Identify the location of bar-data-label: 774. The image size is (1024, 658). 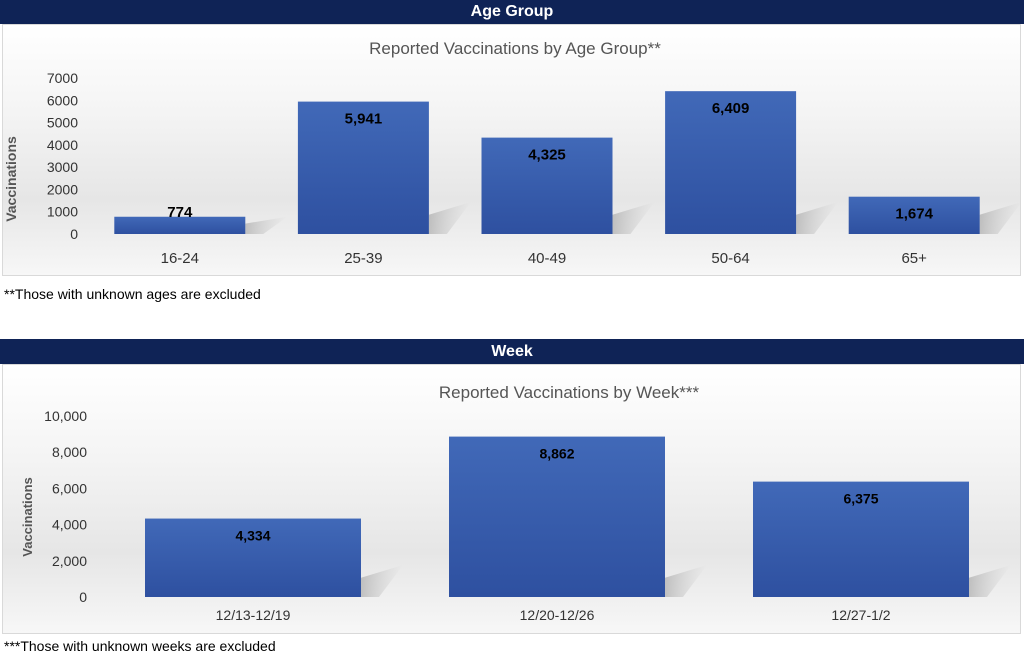
(180, 212).